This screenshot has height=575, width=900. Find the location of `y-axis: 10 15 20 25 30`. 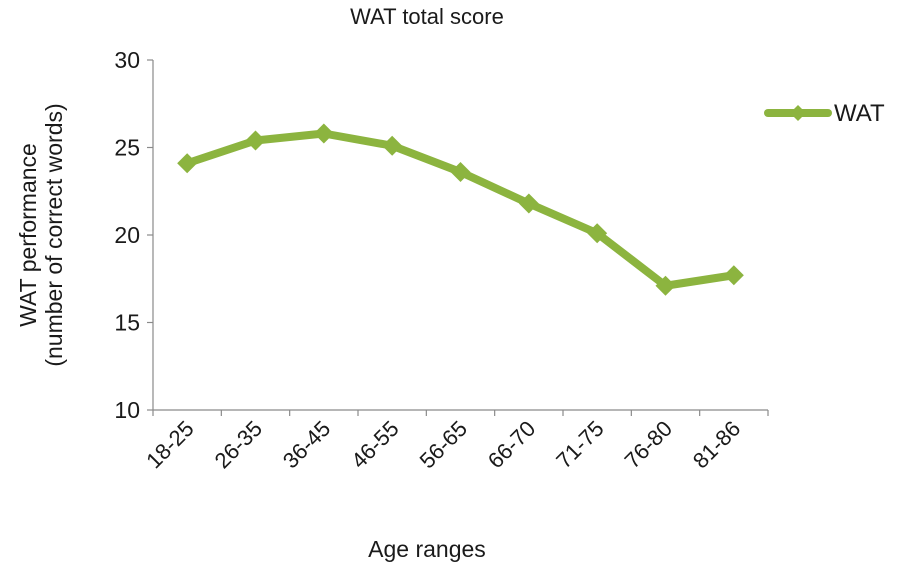

y-axis: 10 15 20 25 30 is located at coordinates (134, 235).